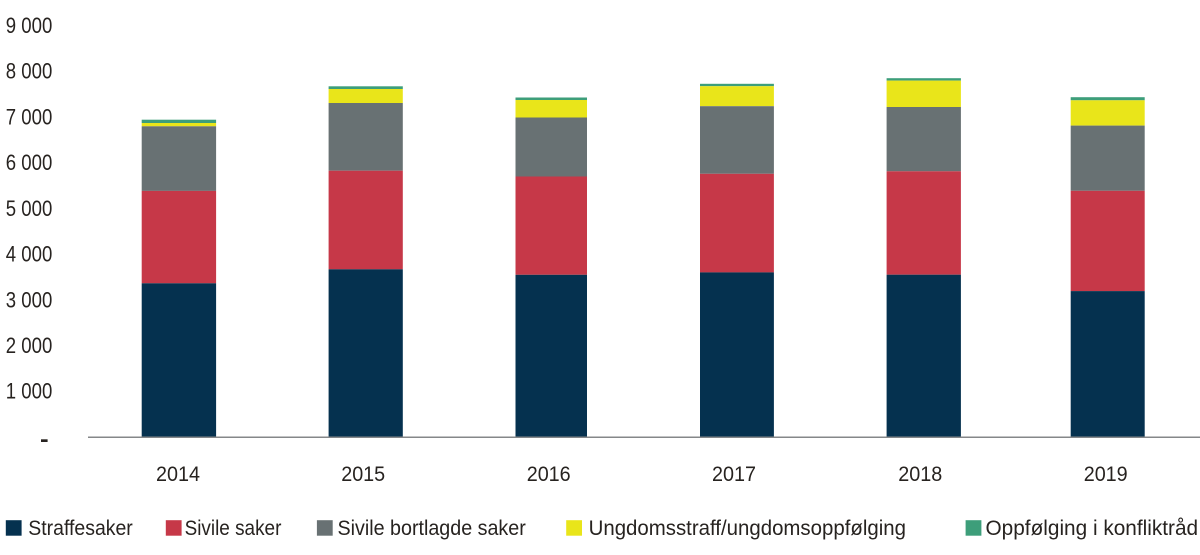 The image size is (1200, 555). Describe the element at coordinates (80, 528) in the screenshot. I see `svg-text: Straffesaker` at that location.